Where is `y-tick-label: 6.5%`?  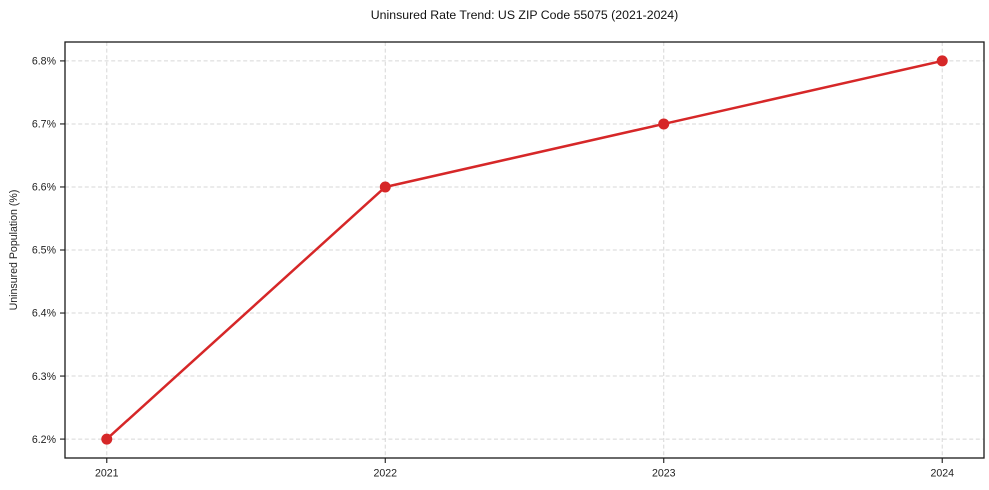 y-tick-label: 6.5% is located at coordinates (44, 251).